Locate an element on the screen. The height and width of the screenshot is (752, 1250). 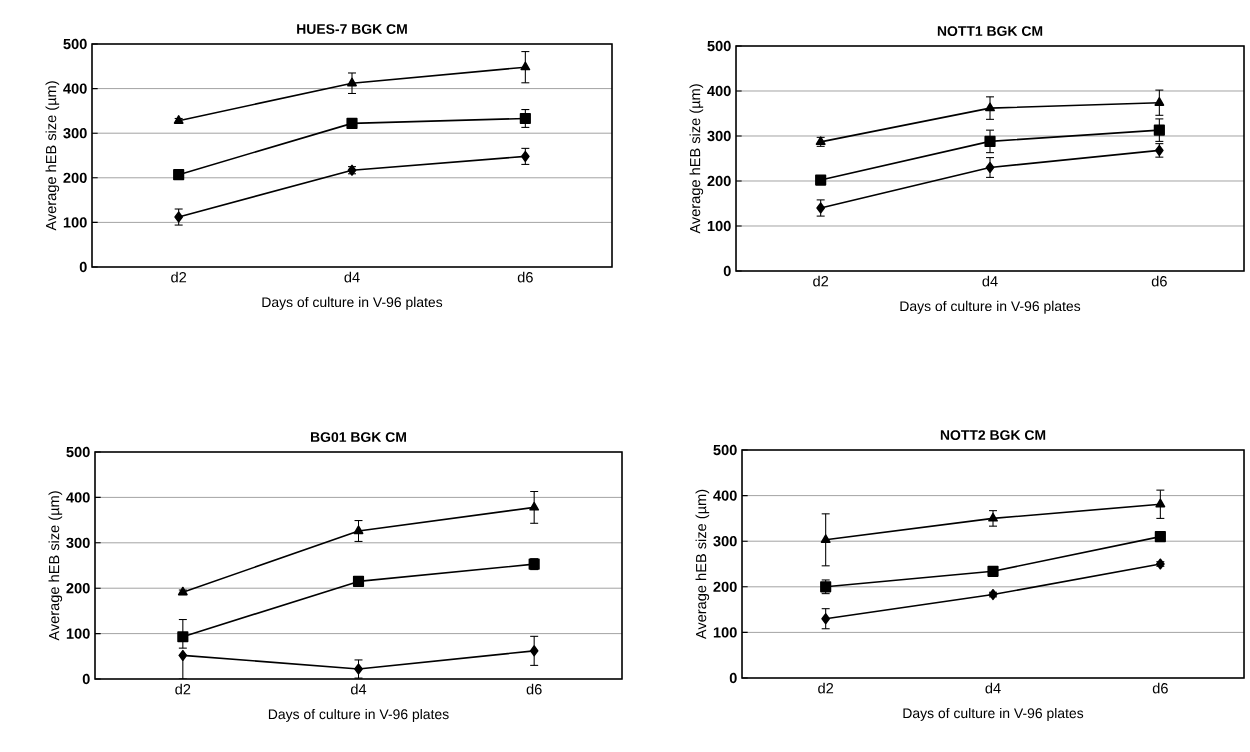
chart-title: NOTT1 BGK CM is located at coordinates (990, 31).